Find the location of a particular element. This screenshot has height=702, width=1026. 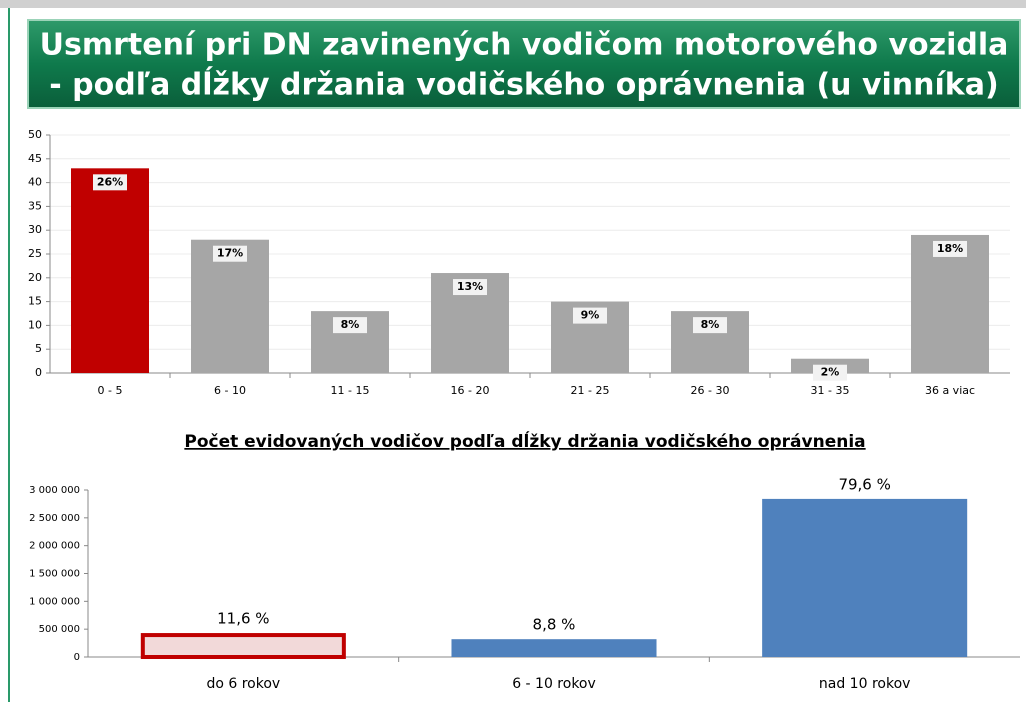

y-tick-label: 1 500 000 is located at coordinates (54, 574).